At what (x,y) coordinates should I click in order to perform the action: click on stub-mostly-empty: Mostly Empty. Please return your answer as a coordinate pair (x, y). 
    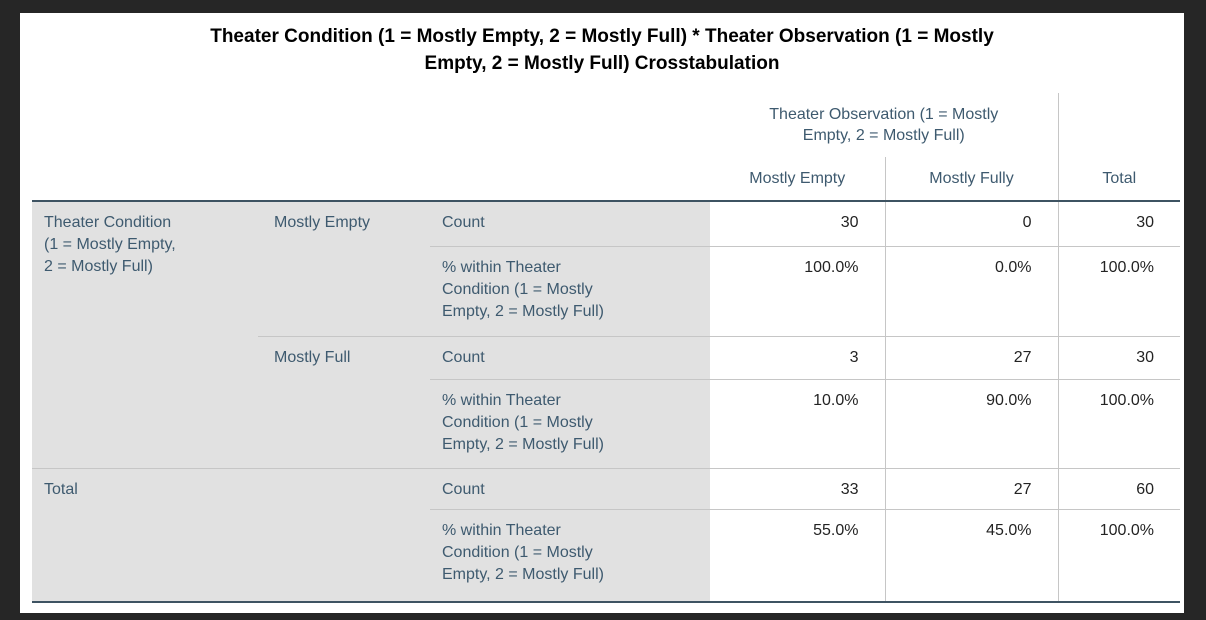
    Looking at the image, I should click on (344, 268).